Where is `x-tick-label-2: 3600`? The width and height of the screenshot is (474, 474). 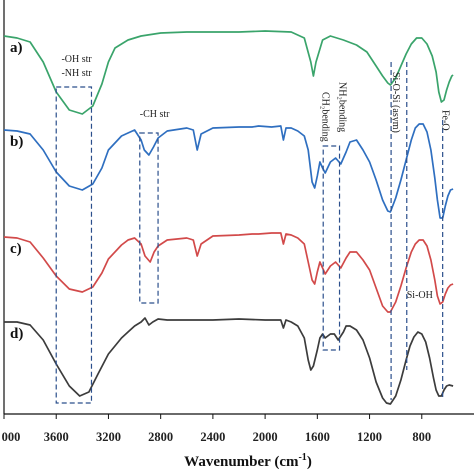
x-tick-label-2: 3600 is located at coordinates (56, 437).